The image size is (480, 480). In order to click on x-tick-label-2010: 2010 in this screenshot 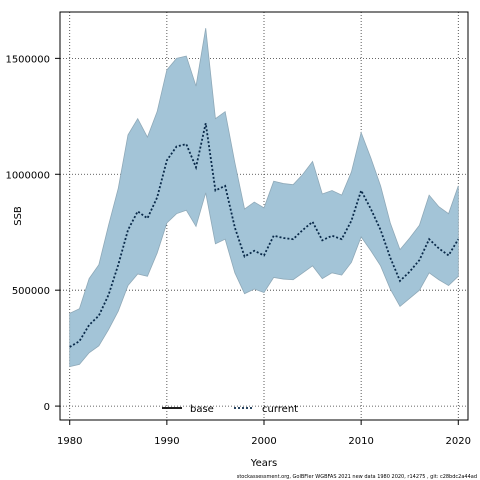, I will do `click(360, 441)`.